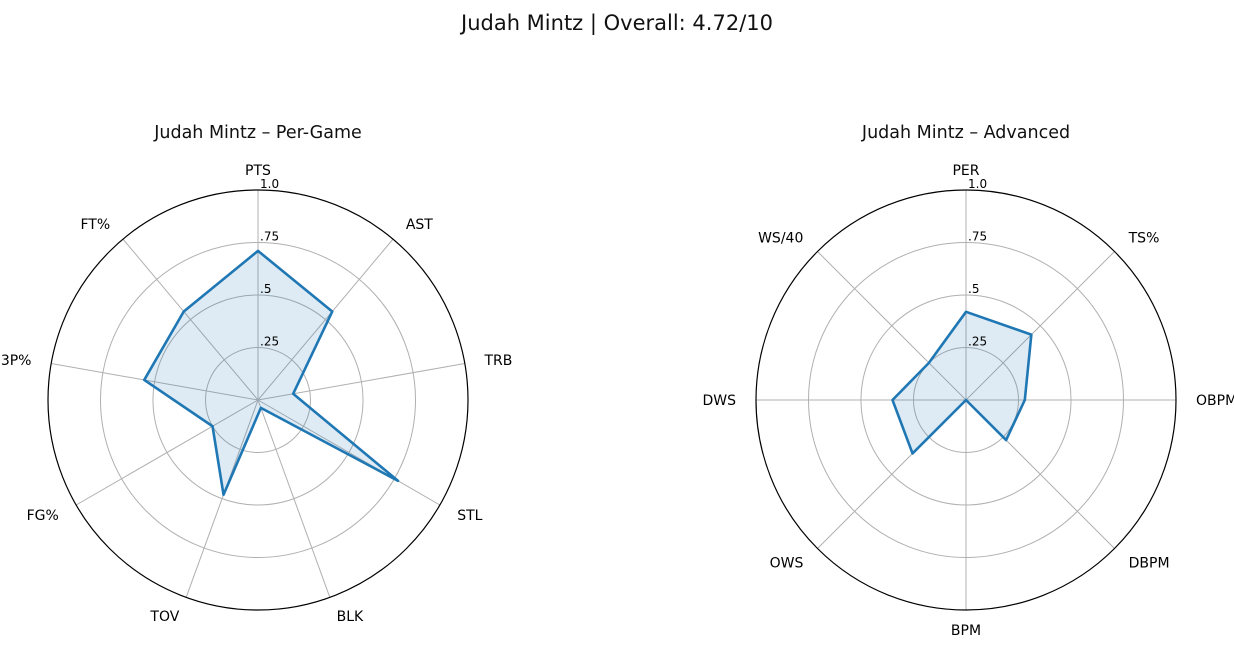 The image size is (1234, 653). What do you see at coordinates (257, 133) in the screenshot?
I see `per-game-chart-title: Judah Mintz – Per-Game` at bounding box center [257, 133].